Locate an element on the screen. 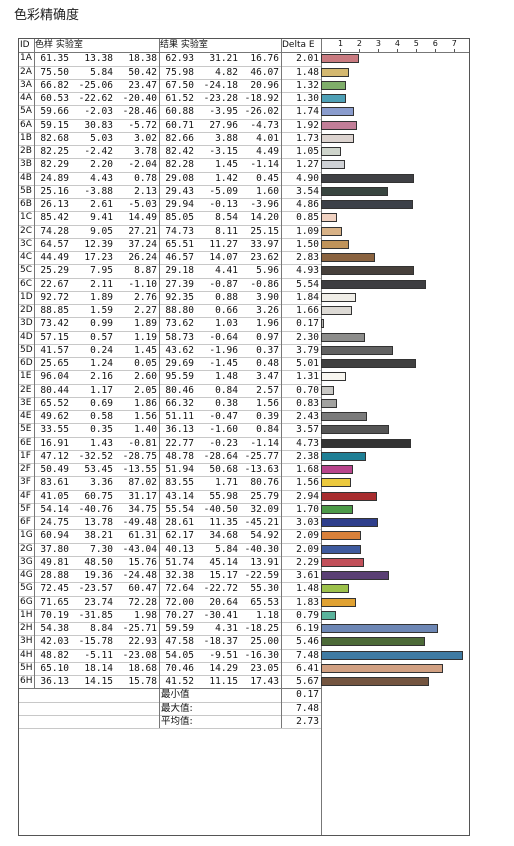 The width and height of the screenshot is (514, 846). result-l-value: 60.71 is located at coordinates (179, 125).